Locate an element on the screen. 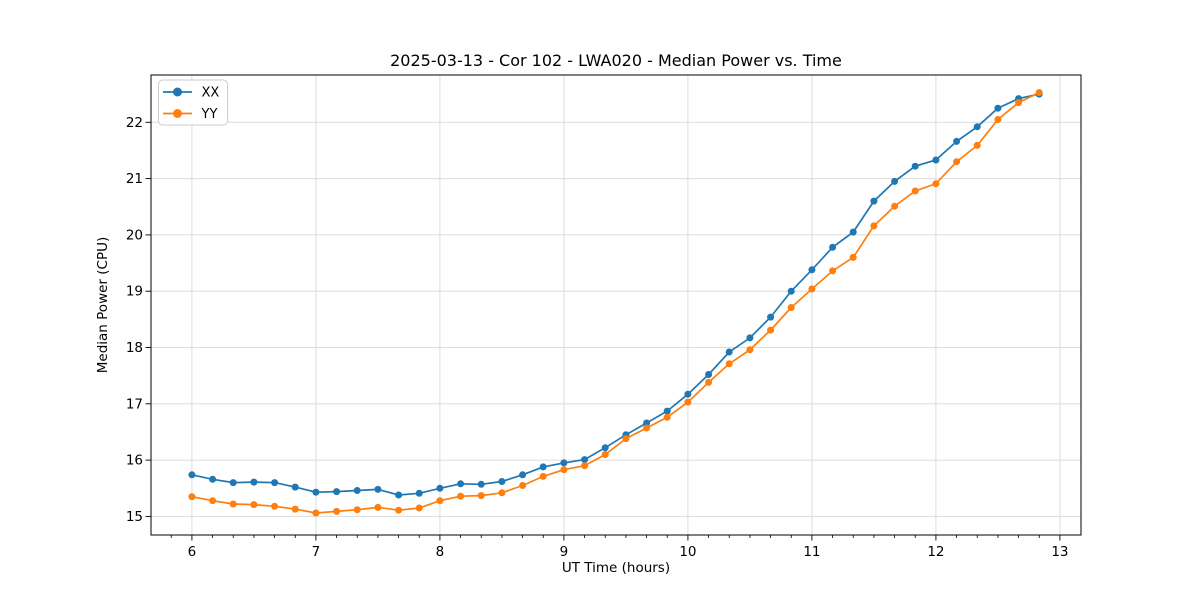 This screenshot has height=600, width=1200. y-tick-label-19: 19 is located at coordinates (134, 292).